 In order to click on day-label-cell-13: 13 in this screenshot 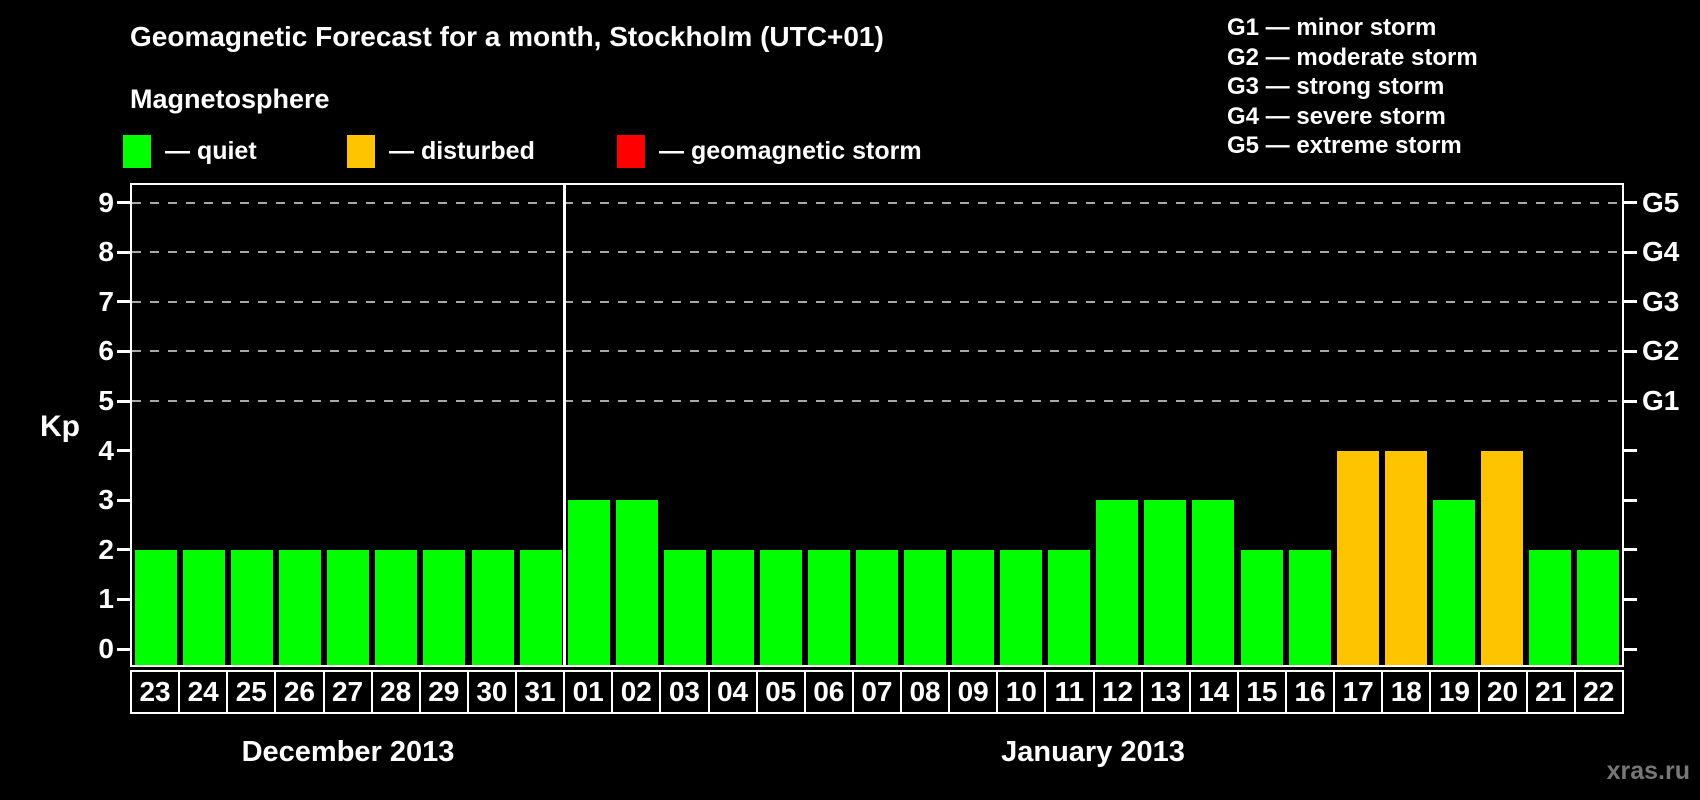, I will do `click(1165, 692)`.